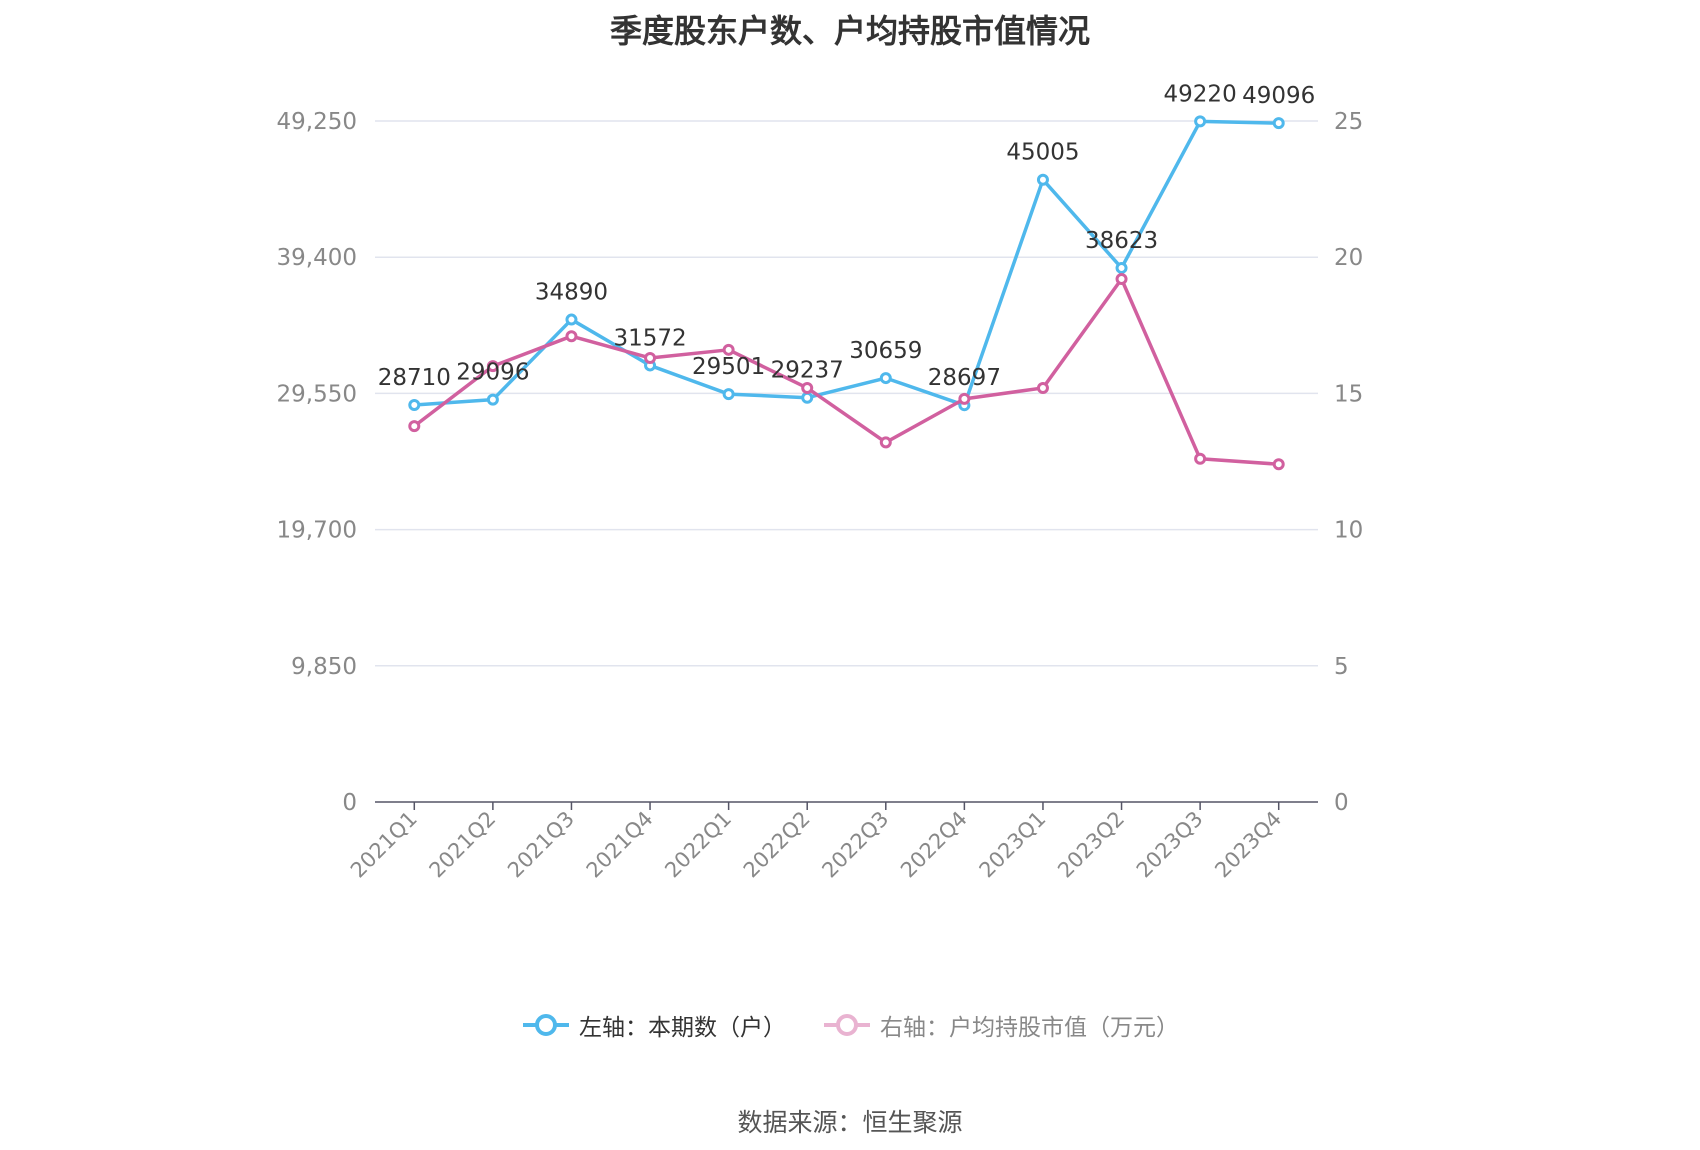  Describe the element at coordinates (1013, 845) in the screenshot. I see `x-tick-label: 2023Q1` at that location.